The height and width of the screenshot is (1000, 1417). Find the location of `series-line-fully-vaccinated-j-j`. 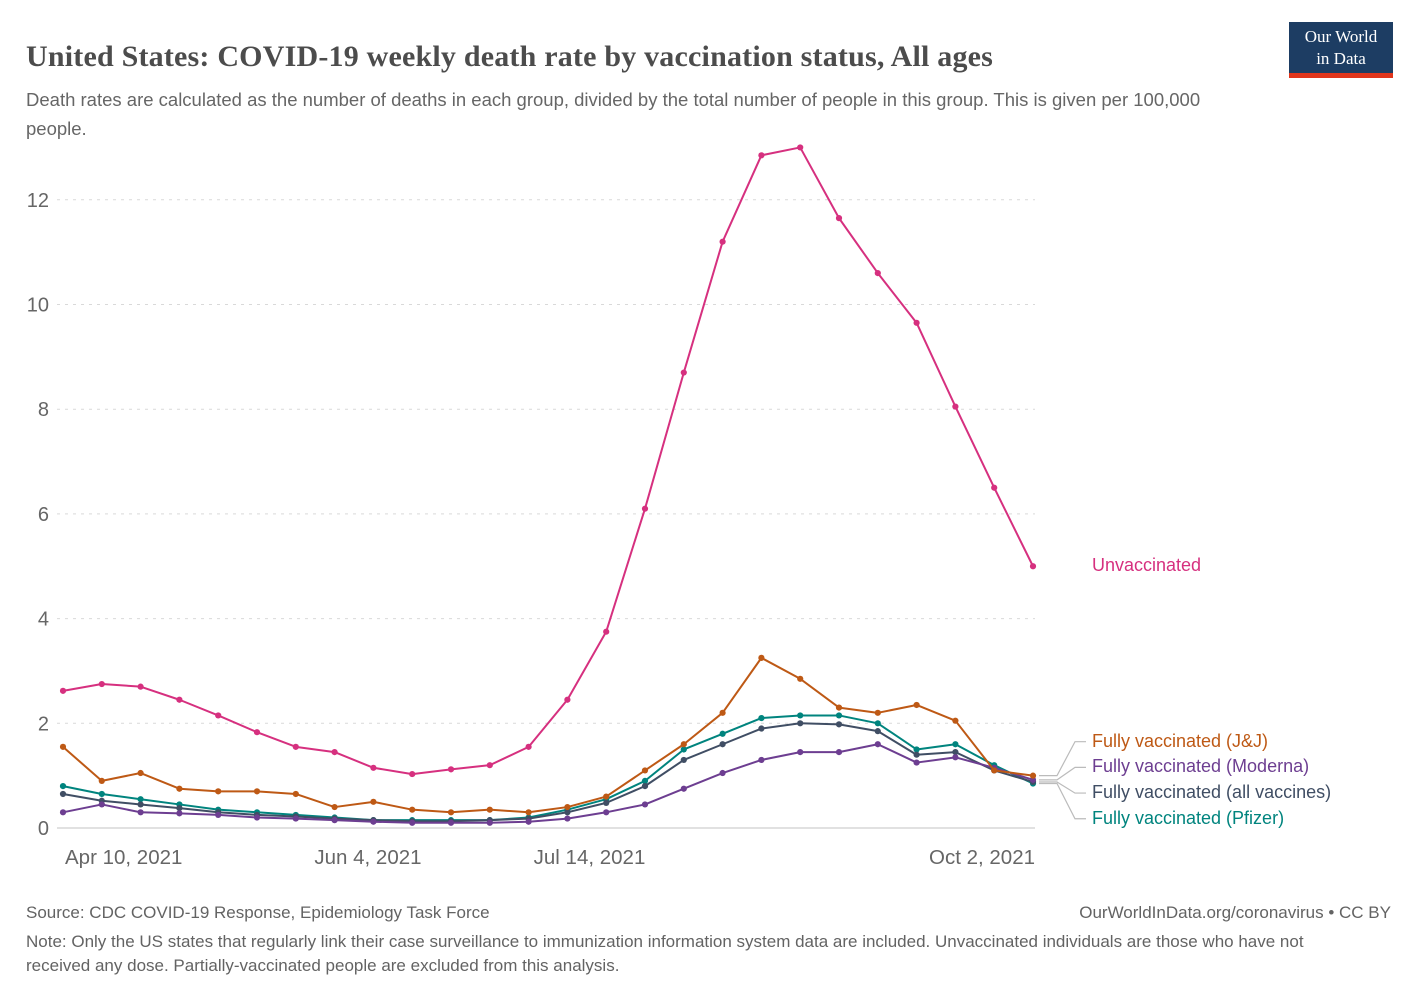

series-line-fully-vaccinated-j-j is located at coordinates (548, 735).